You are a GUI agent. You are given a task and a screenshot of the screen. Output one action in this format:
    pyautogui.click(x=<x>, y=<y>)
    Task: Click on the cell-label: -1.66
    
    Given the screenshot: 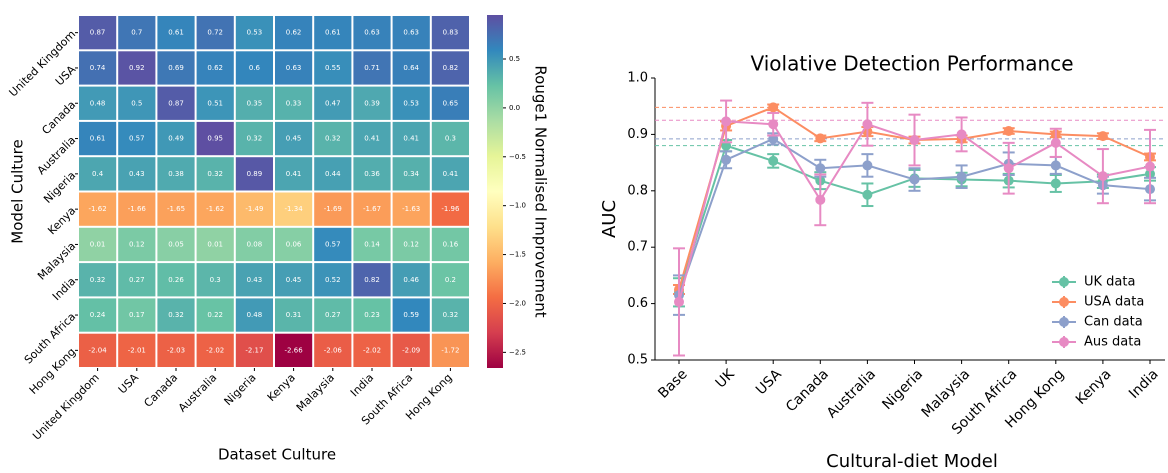 What is the action you would take?
    pyautogui.click(x=137, y=209)
    